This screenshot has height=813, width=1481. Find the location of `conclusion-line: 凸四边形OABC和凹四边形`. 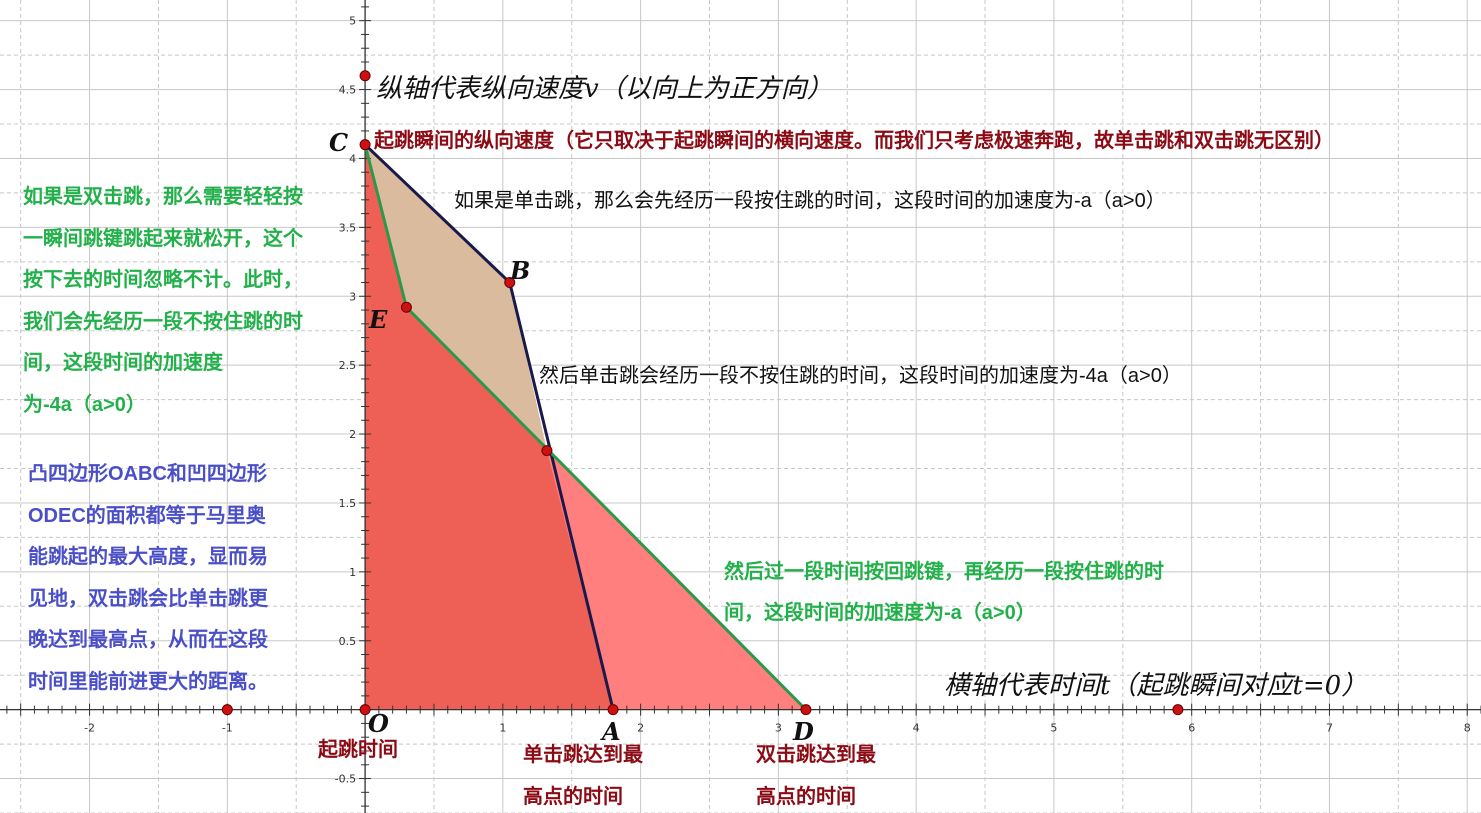

conclusion-line: 凸四边形OABC和凹四边形 is located at coordinates (147, 474).